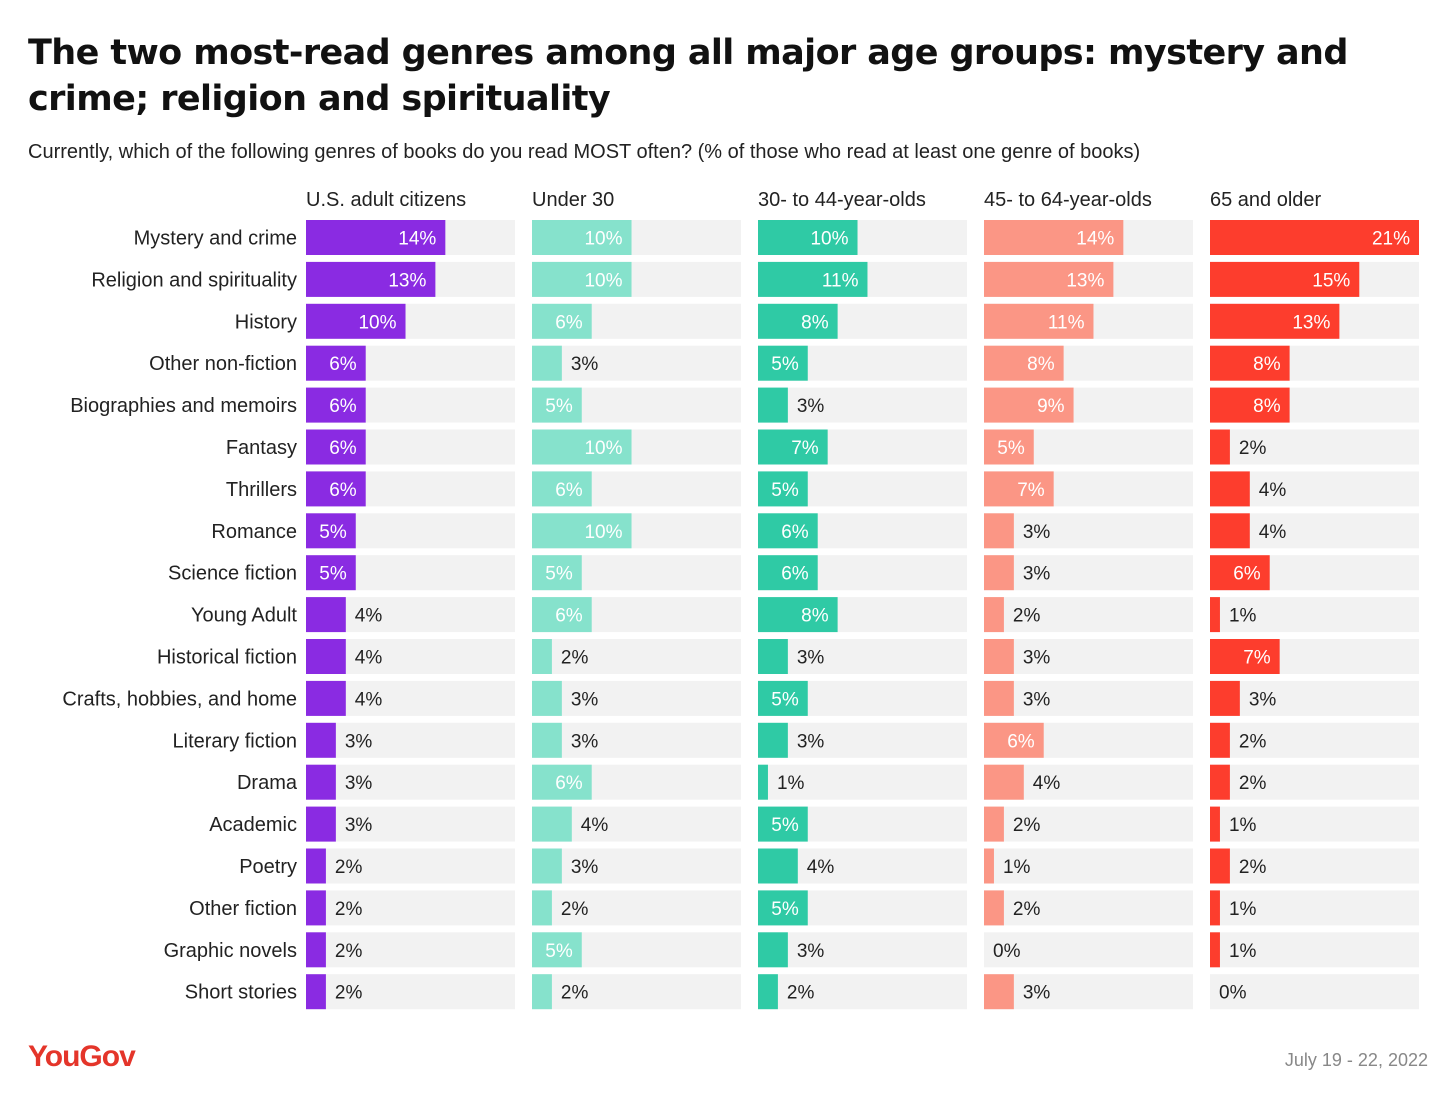 This screenshot has height=1106, width=1456. What do you see at coordinates (336, 363) in the screenshot?
I see `bar-u-s-adult-citizens-other-non-fiction` at bounding box center [336, 363].